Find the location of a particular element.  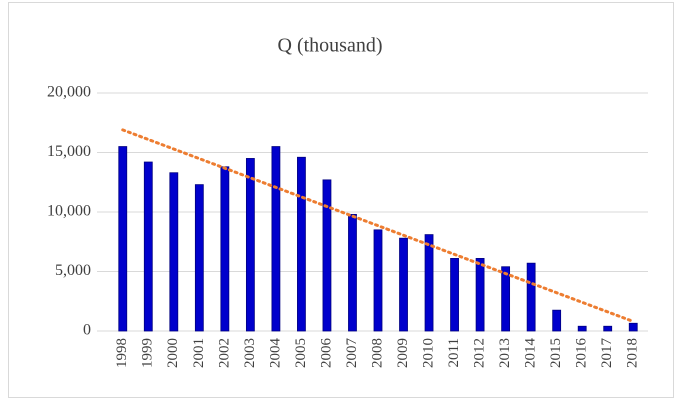

x-tick-label: 2010 is located at coordinates (428, 353).